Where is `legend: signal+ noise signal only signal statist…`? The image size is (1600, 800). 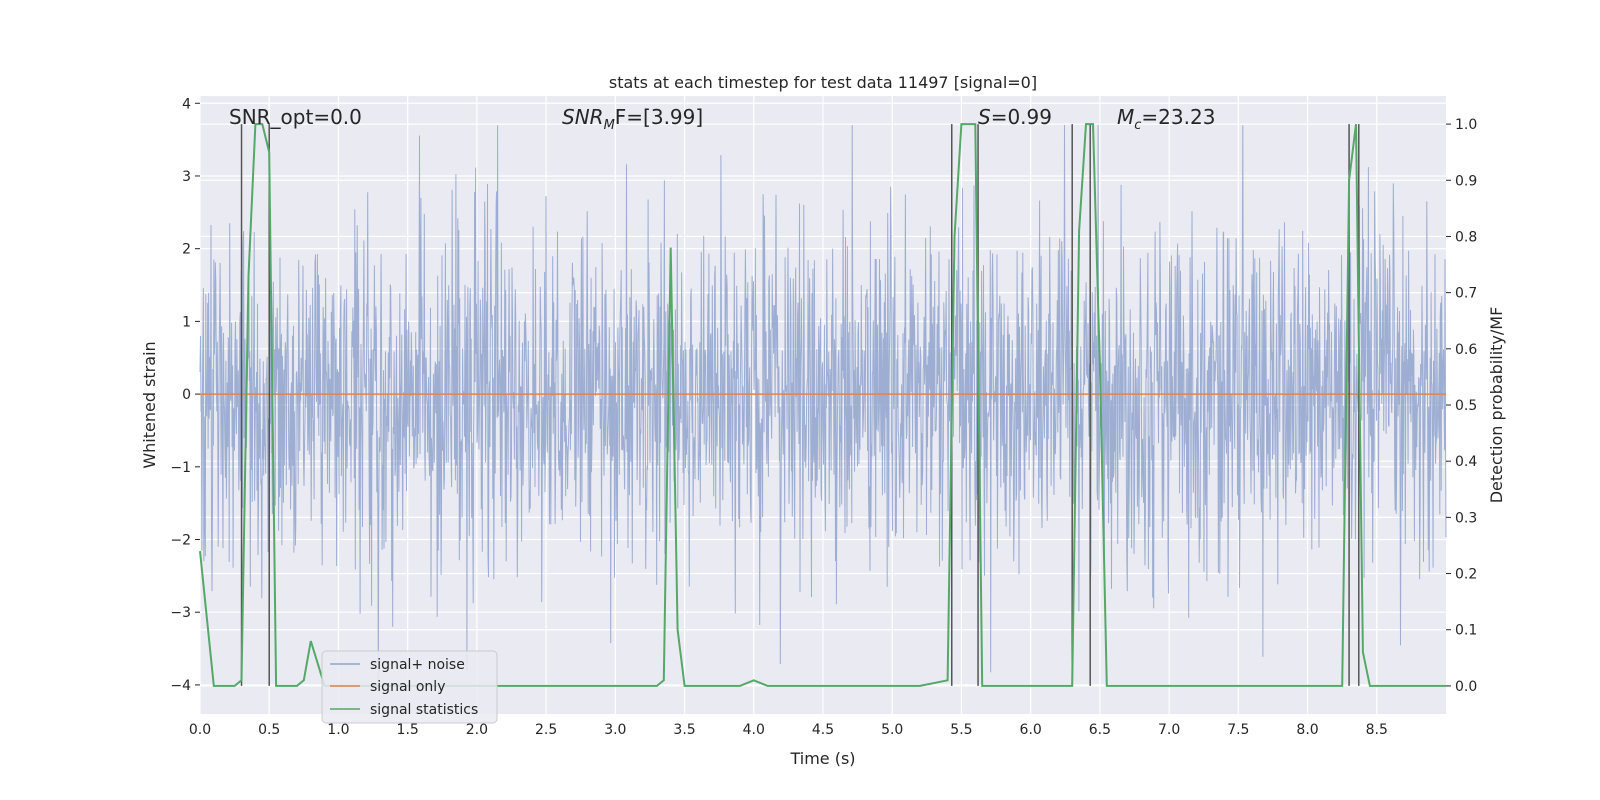 legend: signal+ noise signal only signal statist… is located at coordinates (409, 687).